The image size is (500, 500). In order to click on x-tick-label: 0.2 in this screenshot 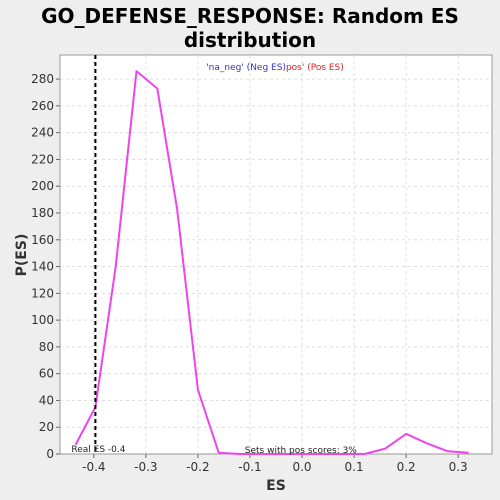, I will do `click(406, 467)`.